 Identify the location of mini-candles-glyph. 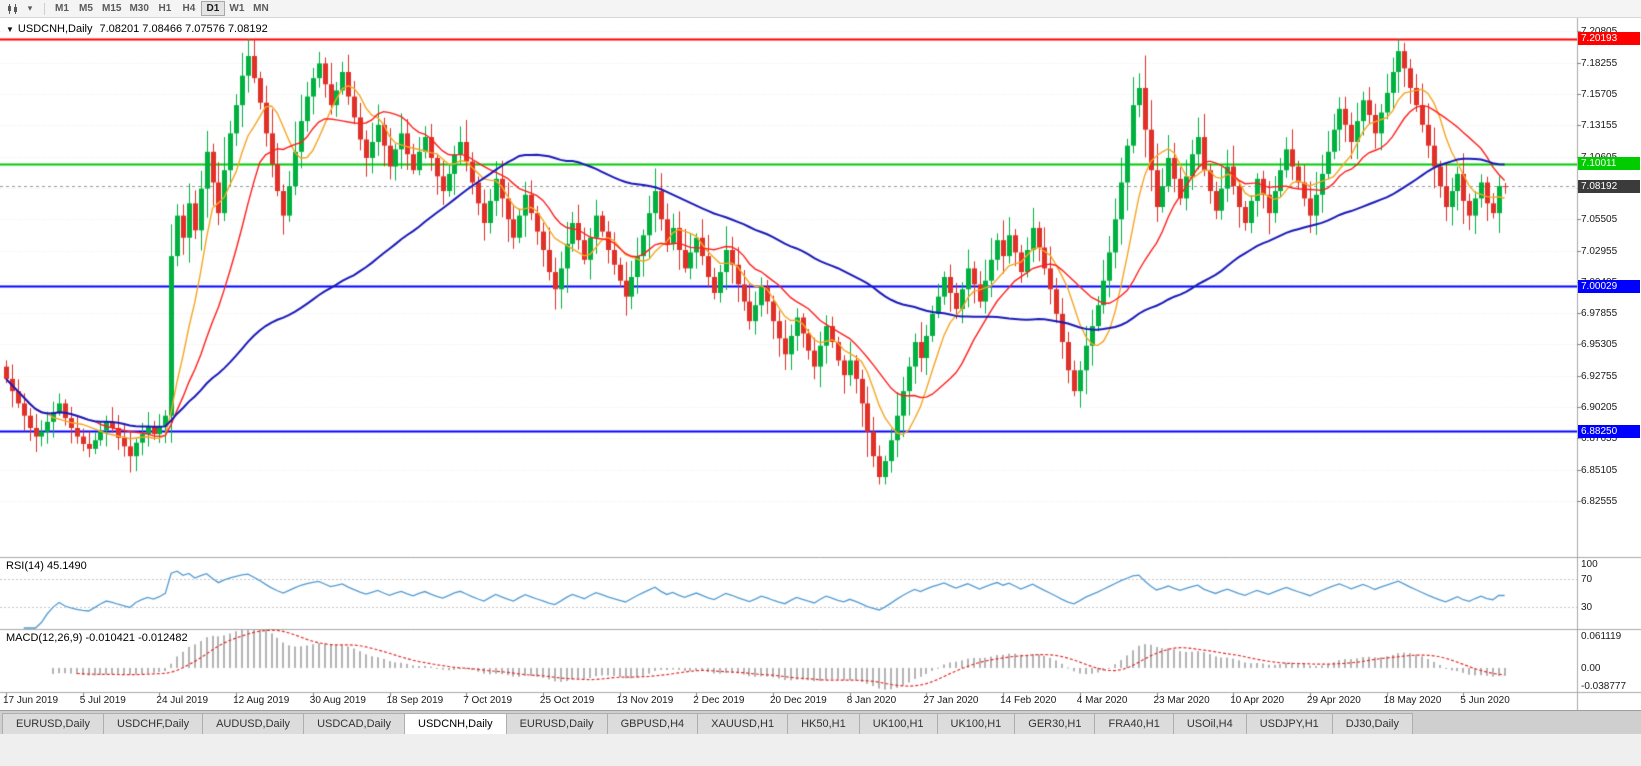
(12, 8).